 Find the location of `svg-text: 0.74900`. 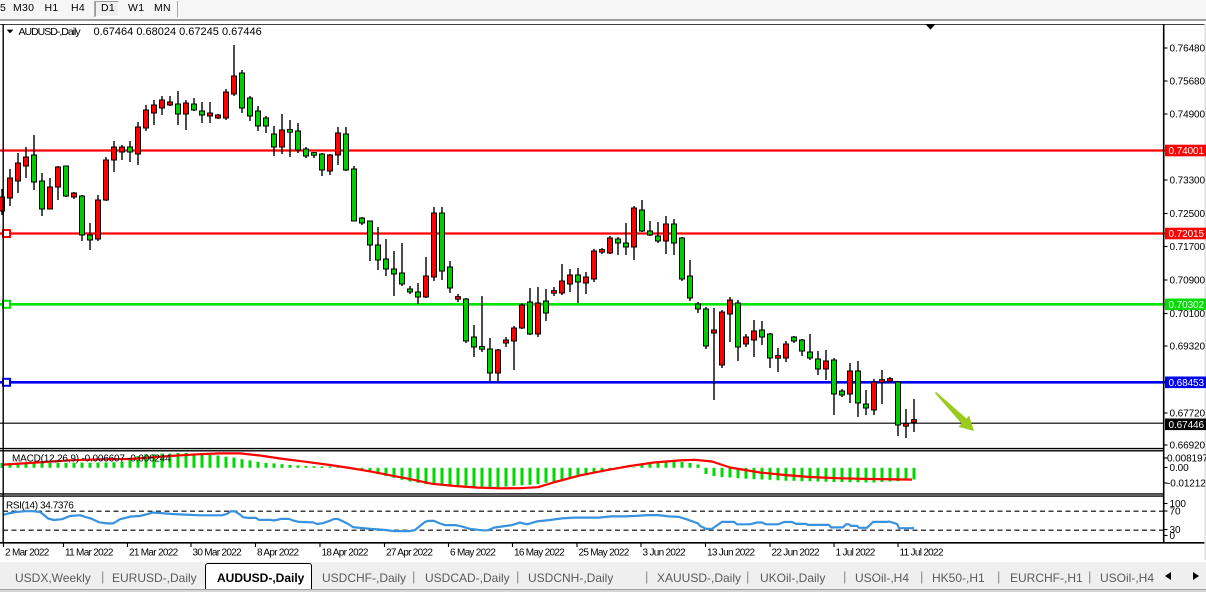

svg-text: 0.74900 is located at coordinates (1188, 115).